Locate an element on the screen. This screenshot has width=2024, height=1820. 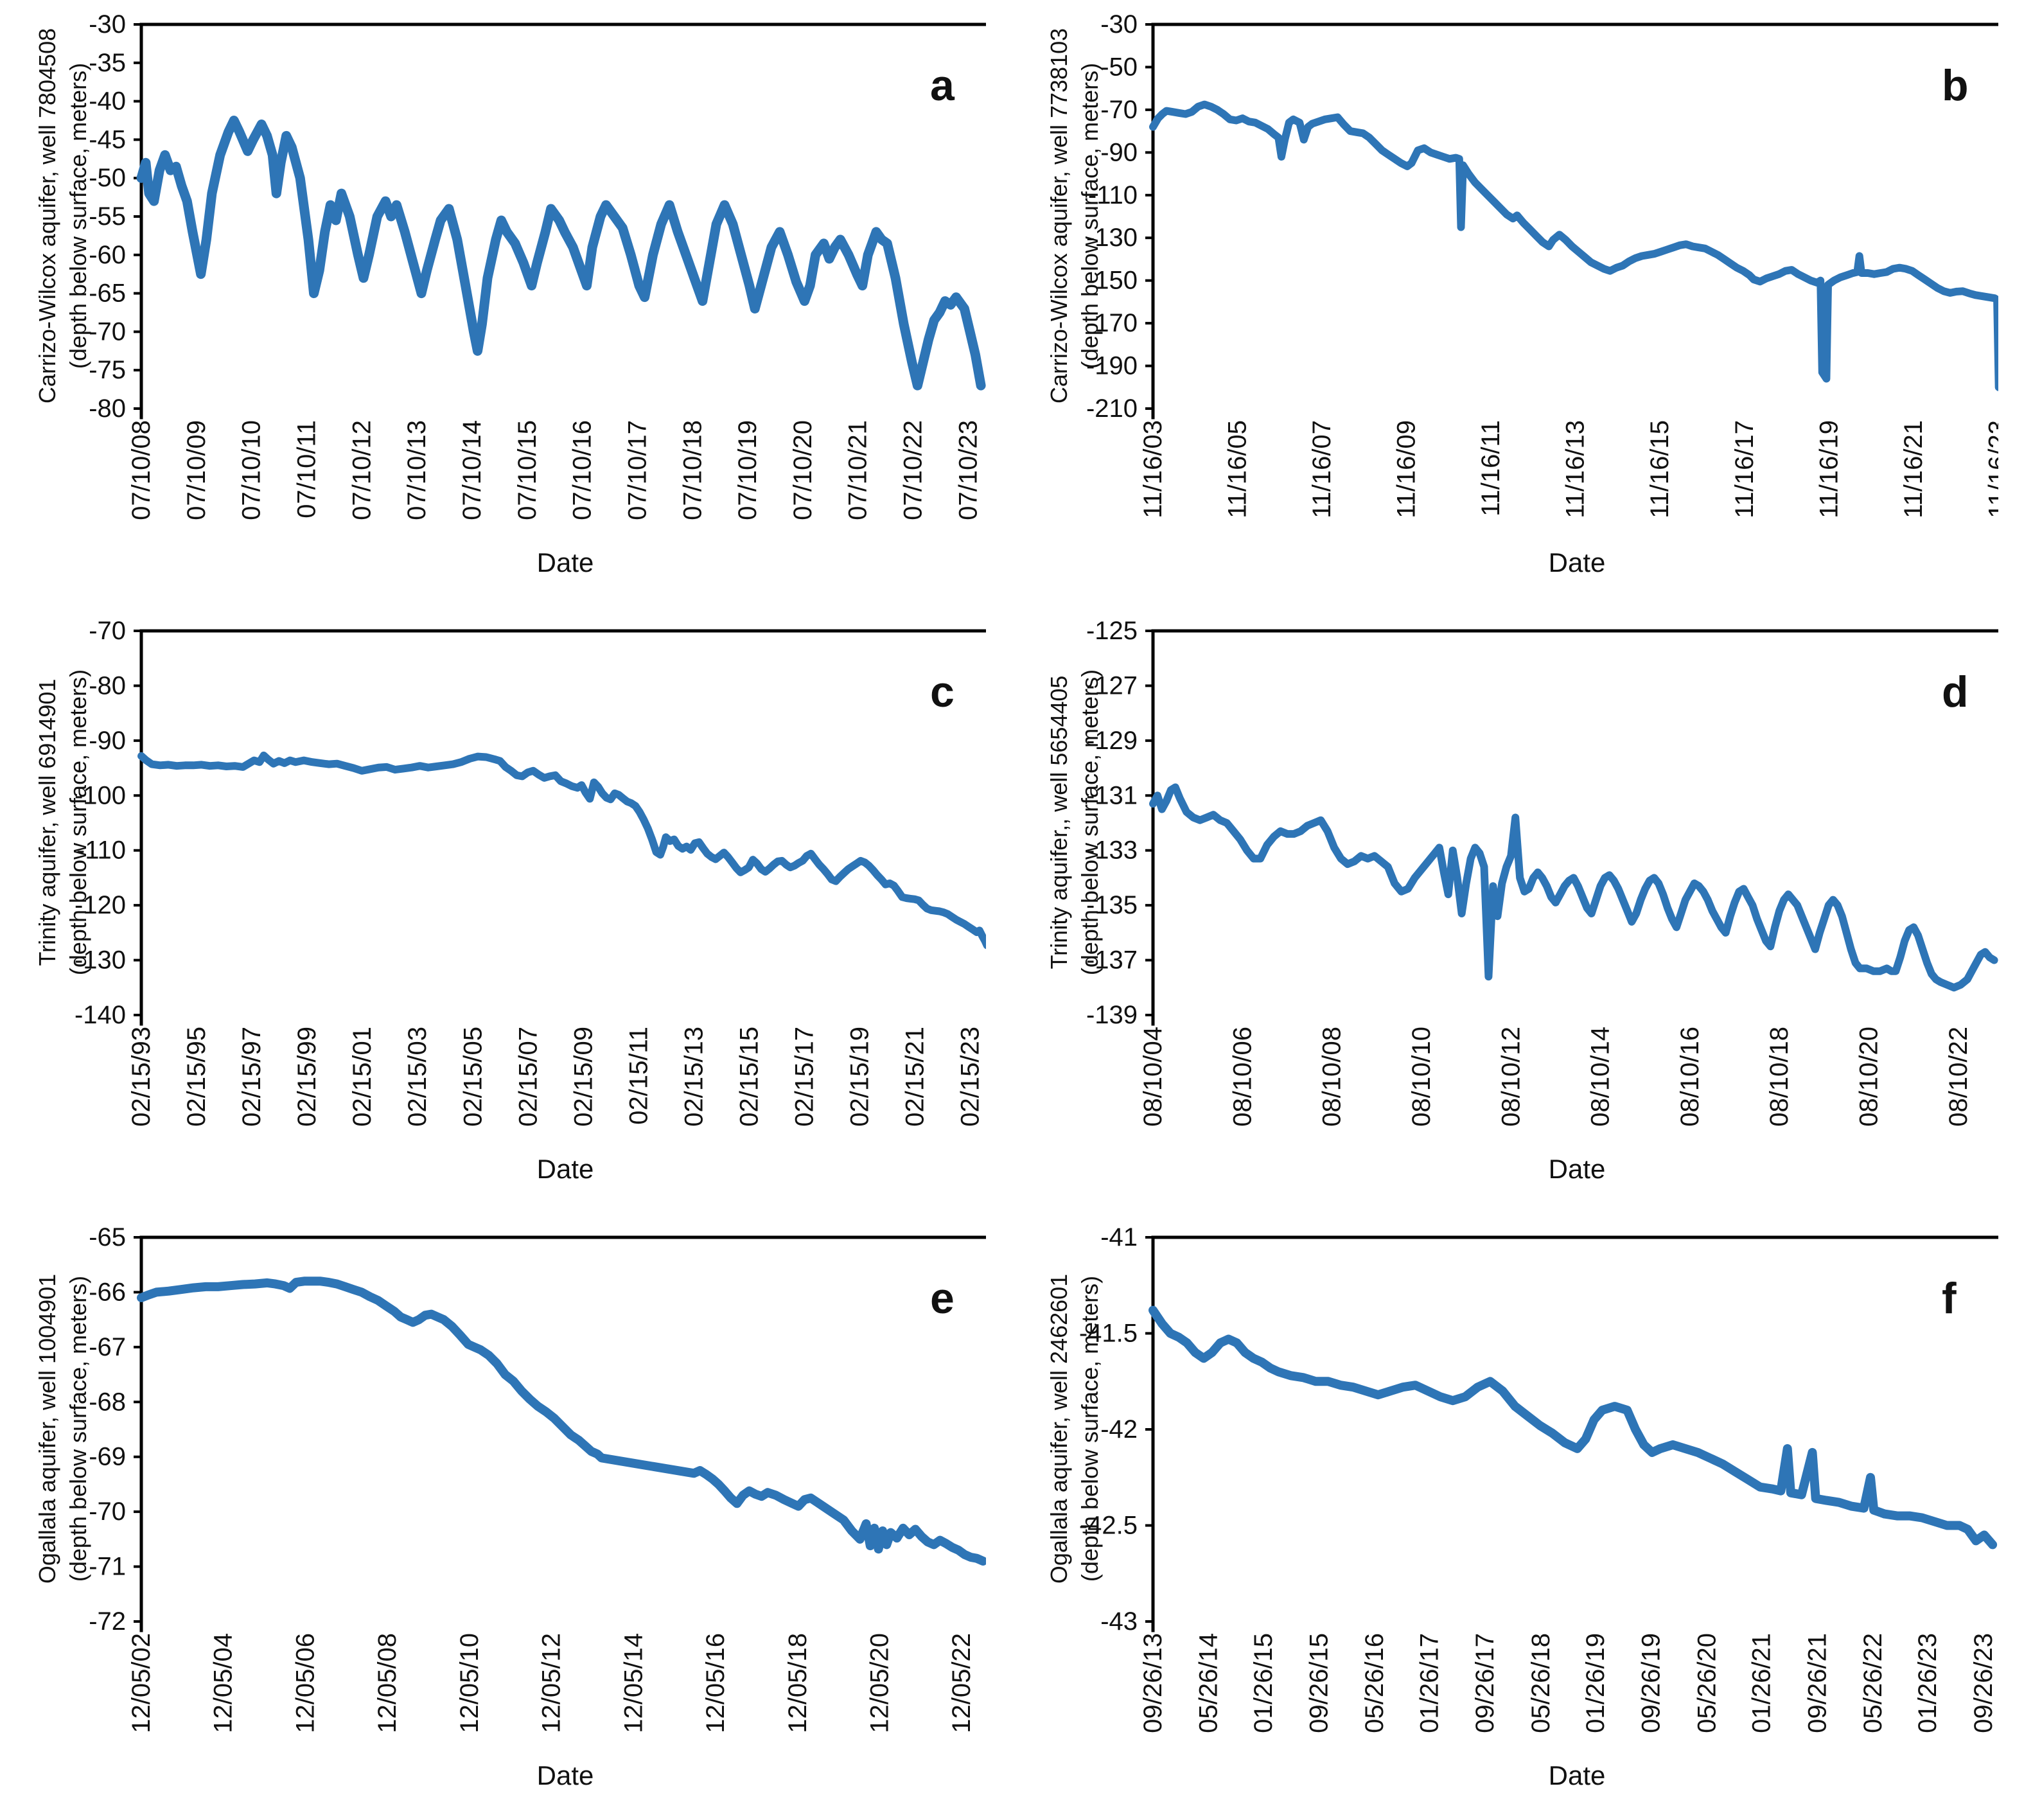
x-tick-label: 02/15/93 is located at coordinates (141, 1077).